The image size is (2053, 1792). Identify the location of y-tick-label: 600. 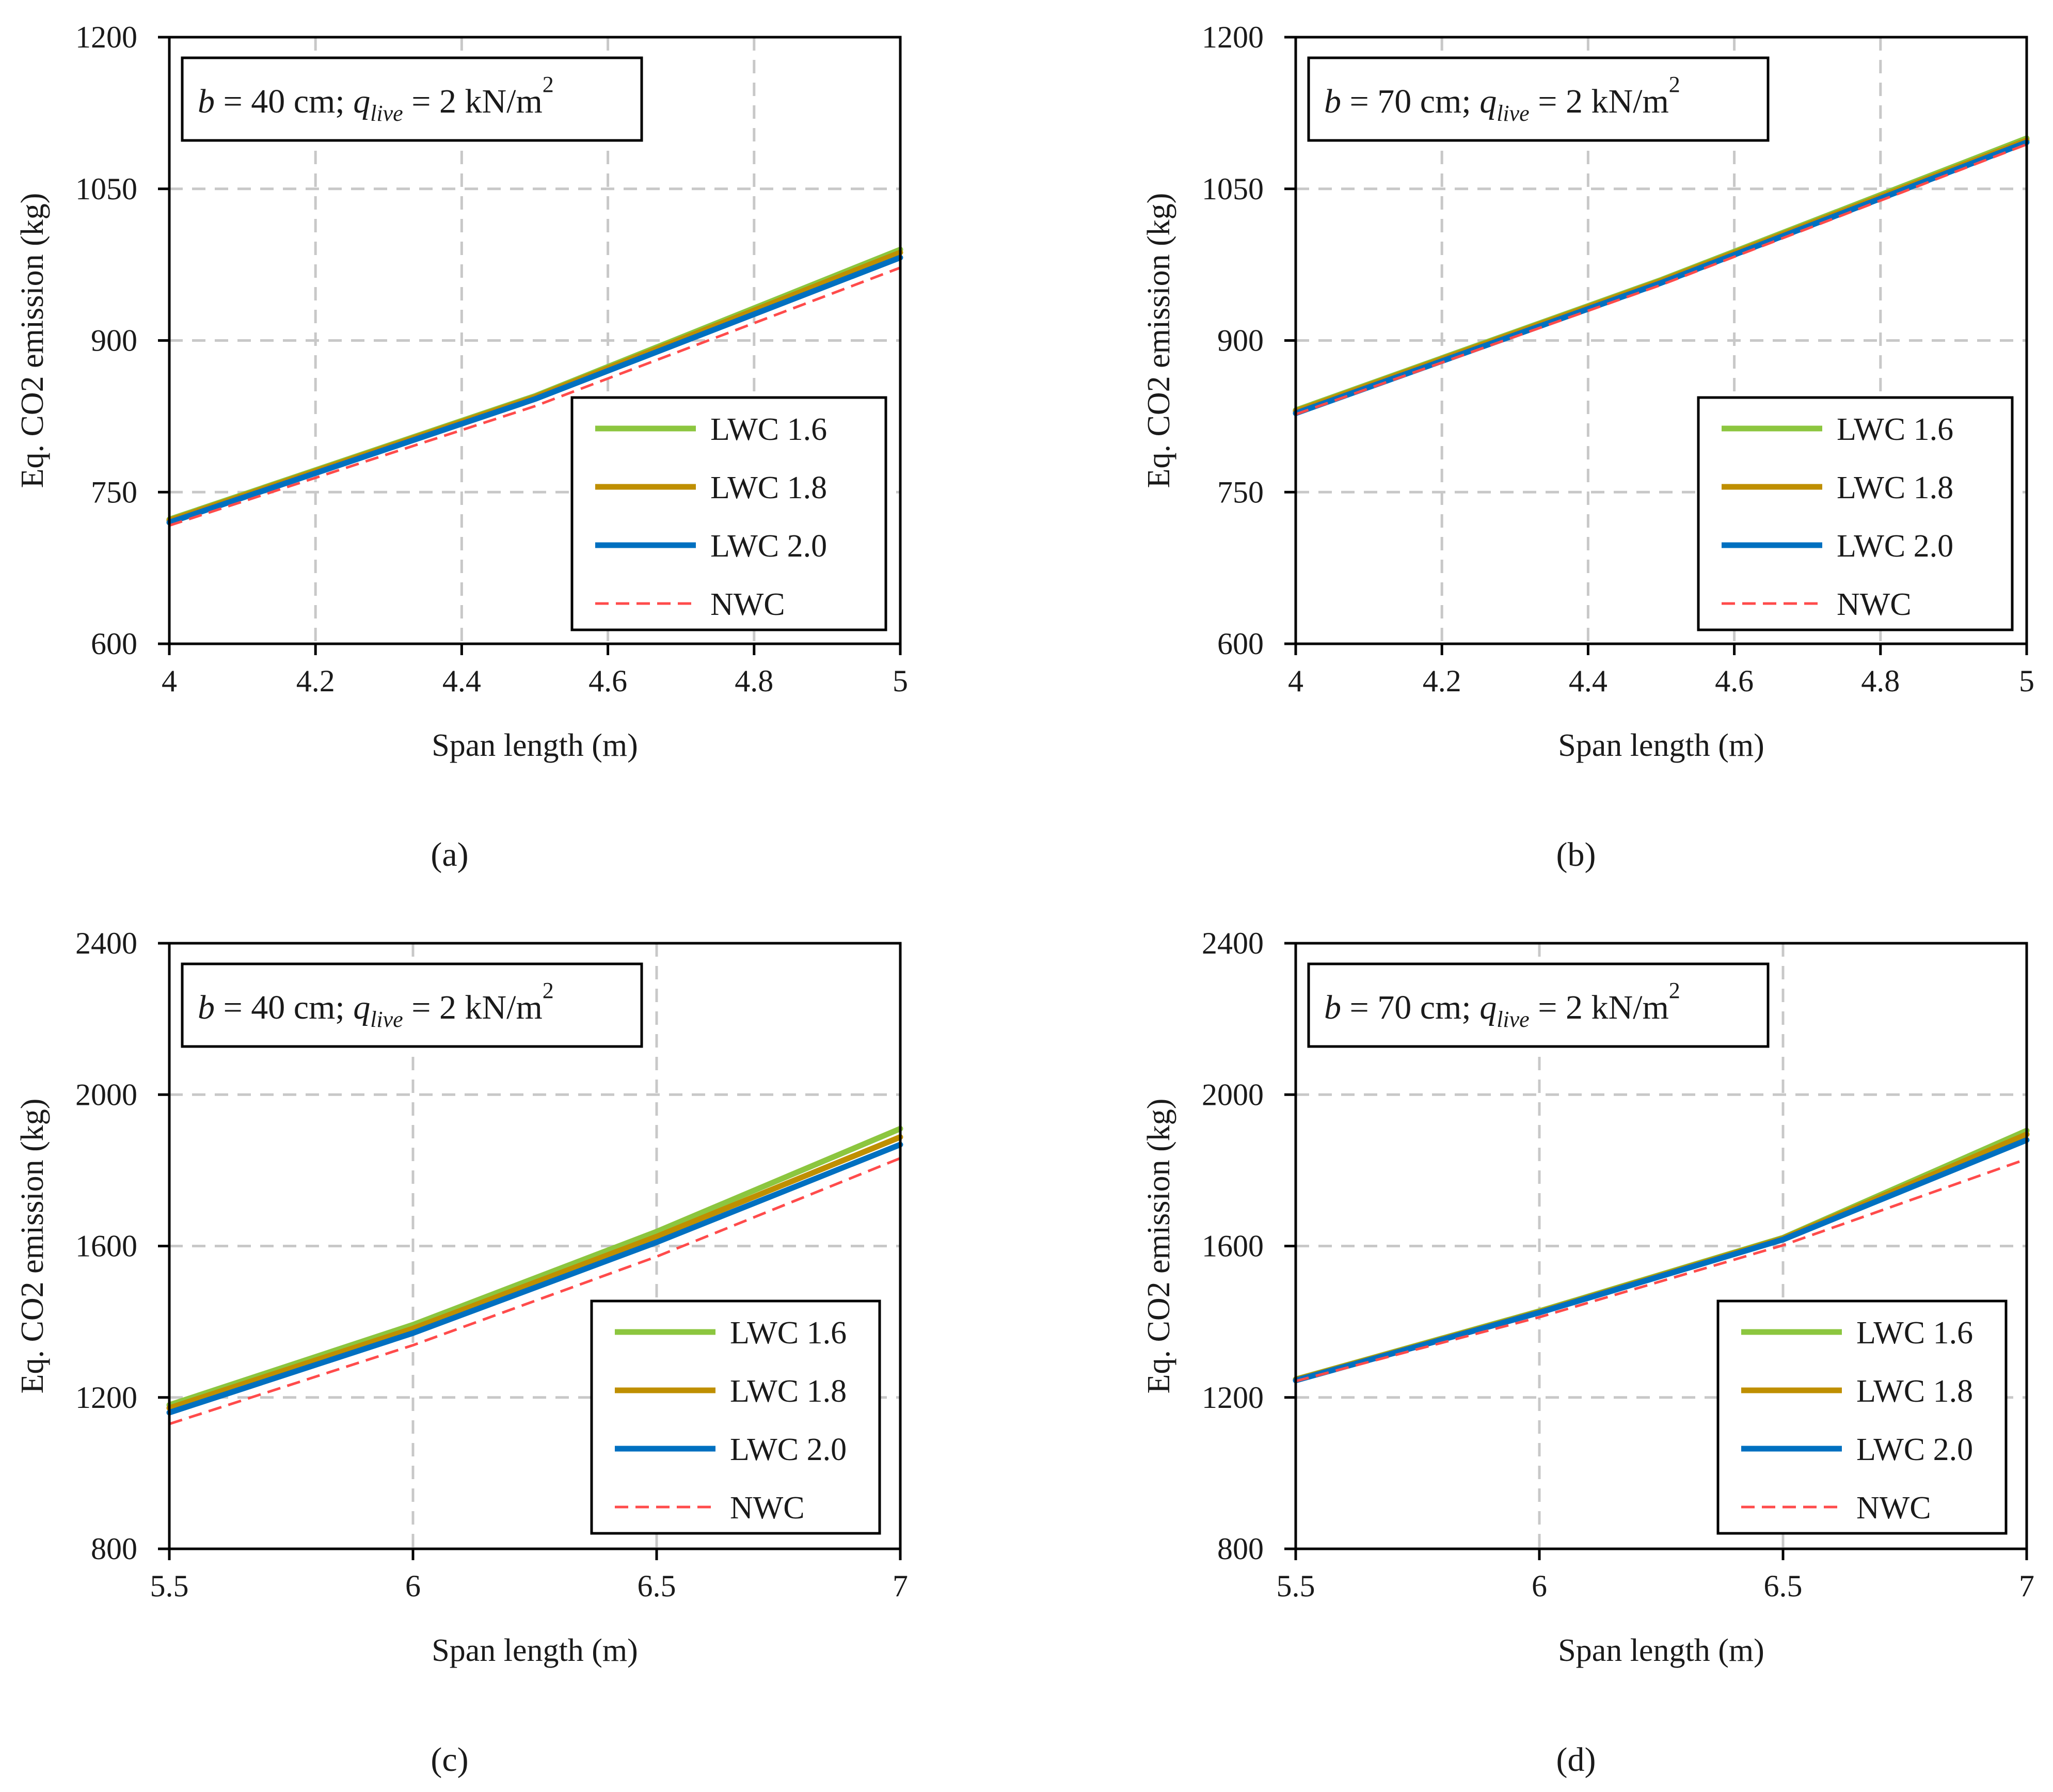
(114, 644).